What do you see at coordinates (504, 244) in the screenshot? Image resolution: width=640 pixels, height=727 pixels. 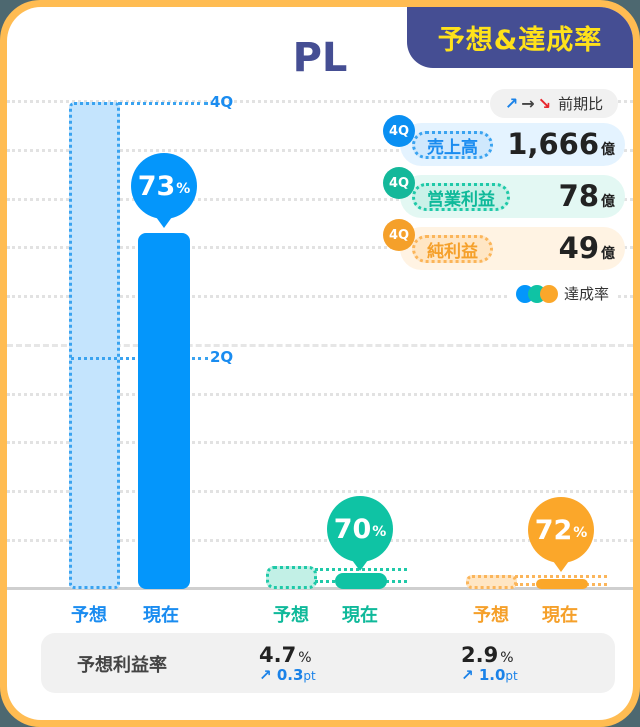 I see `kpi-net-profit: 純利益 4Q 49 億` at bounding box center [504, 244].